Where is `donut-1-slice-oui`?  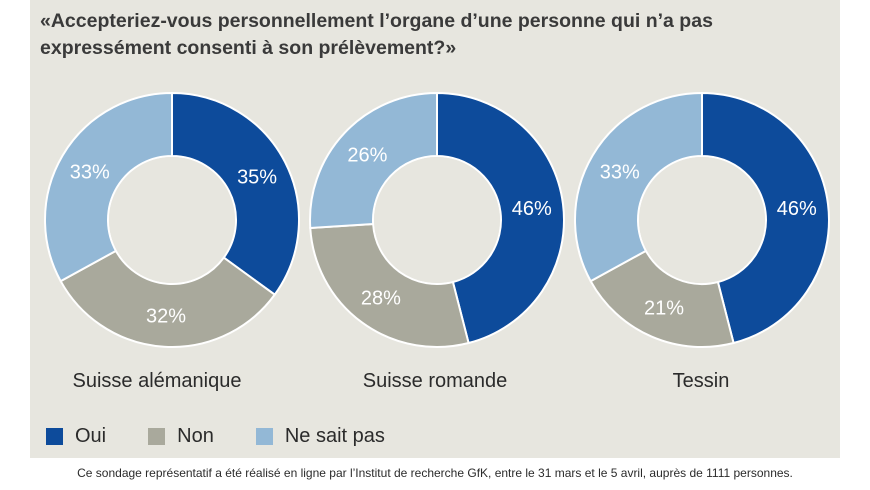
donut-1-slice-oui is located at coordinates (500, 218).